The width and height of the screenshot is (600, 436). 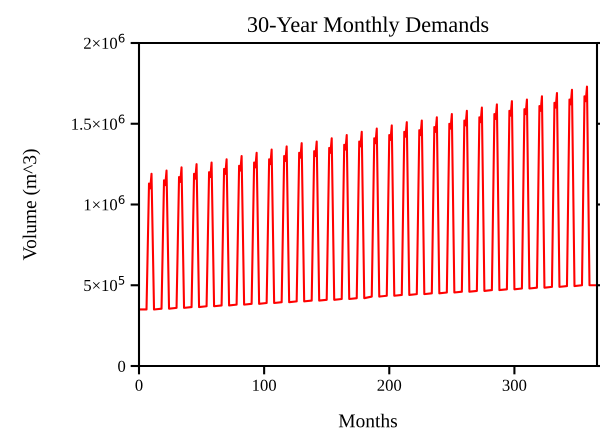 I want to click on y-axis-title: Volume (m^3), so click(x=31, y=204).